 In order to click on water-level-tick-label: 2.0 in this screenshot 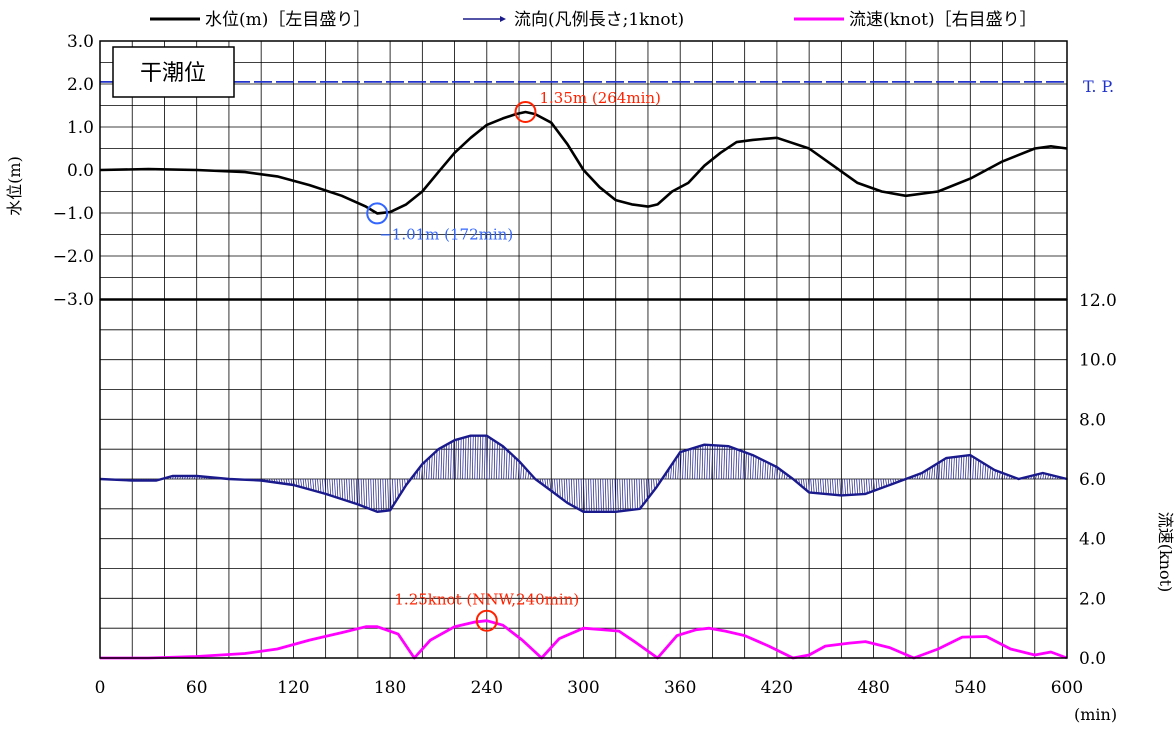, I will do `click(80, 85)`.